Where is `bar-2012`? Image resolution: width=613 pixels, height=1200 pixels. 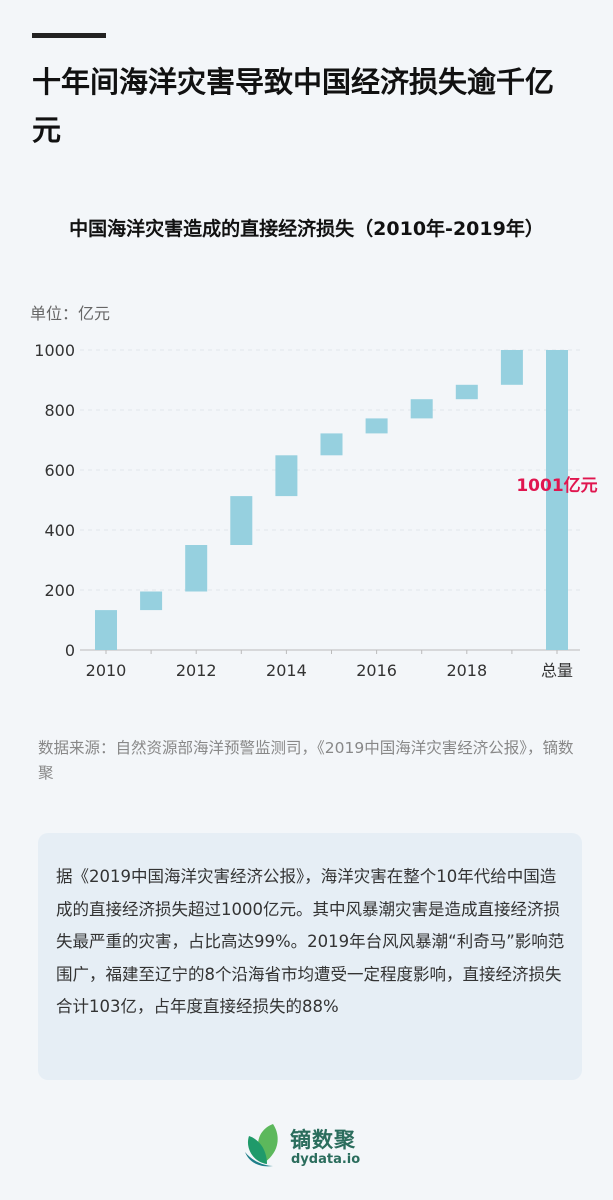
bar-2012 is located at coordinates (196, 568).